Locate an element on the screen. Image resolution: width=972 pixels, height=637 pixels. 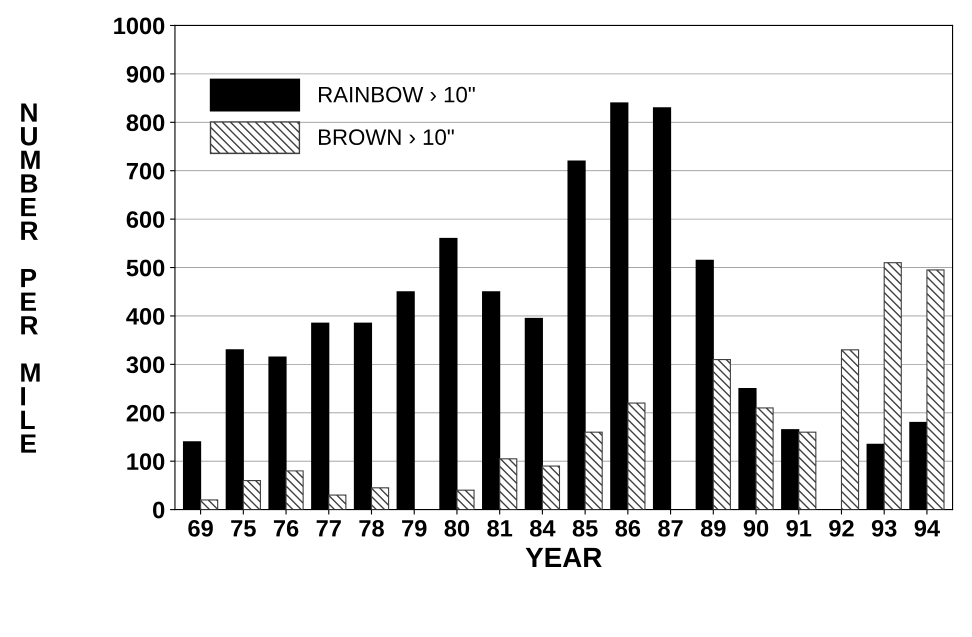
y-tick-label: 100 is located at coordinates (145, 461).